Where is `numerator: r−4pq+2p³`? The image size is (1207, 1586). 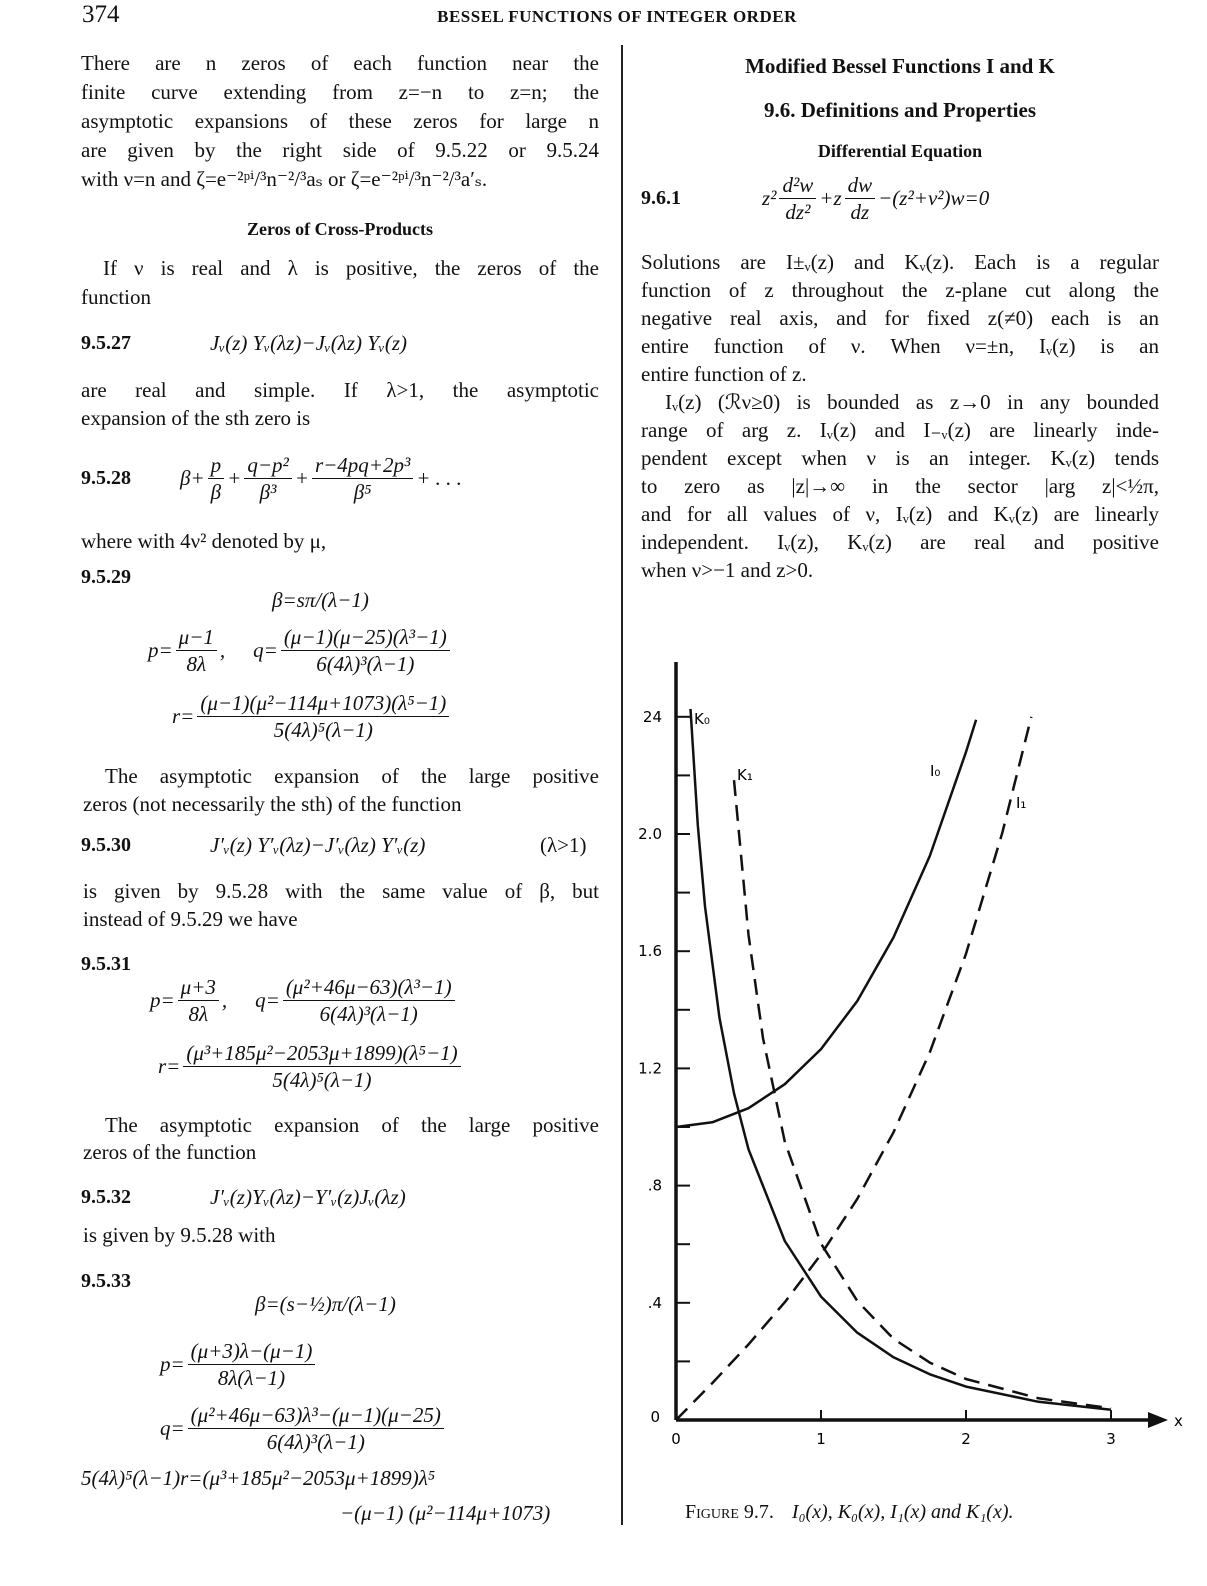
numerator: r−4pq+2p³ is located at coordinates (362, 465).